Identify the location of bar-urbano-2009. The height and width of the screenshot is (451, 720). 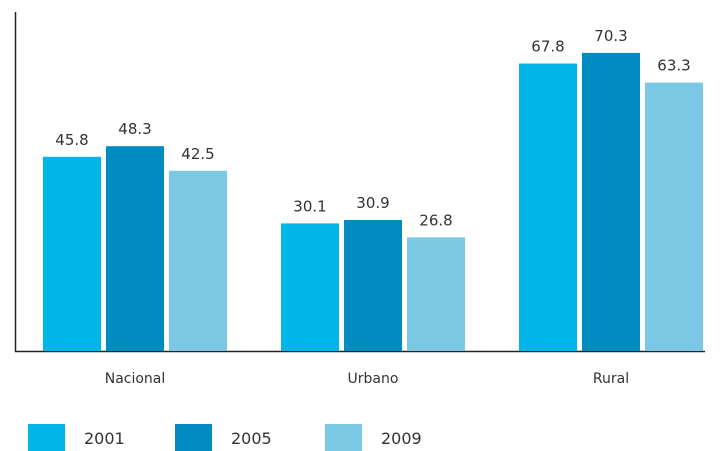
(436, 294).